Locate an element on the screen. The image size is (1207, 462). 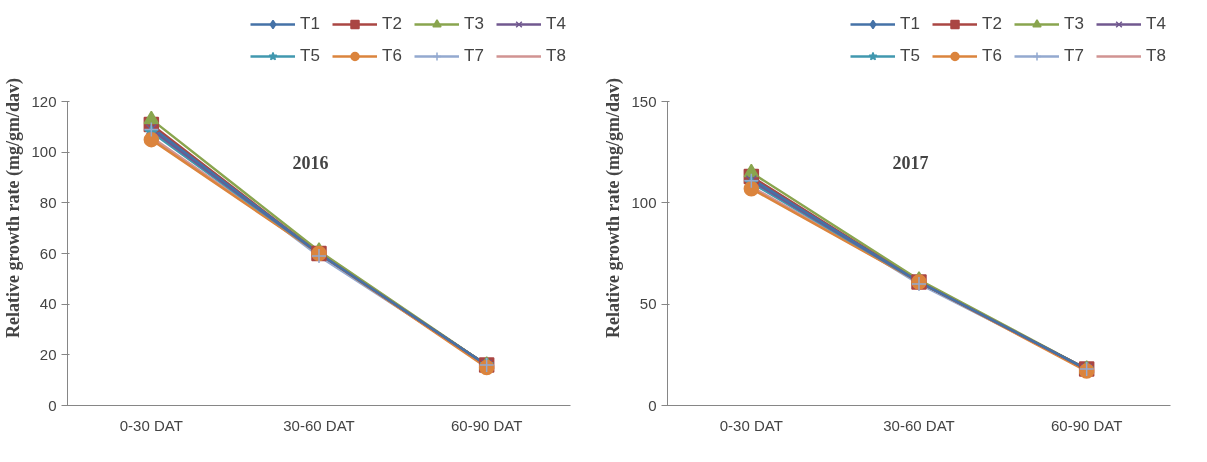
annotation: 2017 is located at coordinates (910, 162).